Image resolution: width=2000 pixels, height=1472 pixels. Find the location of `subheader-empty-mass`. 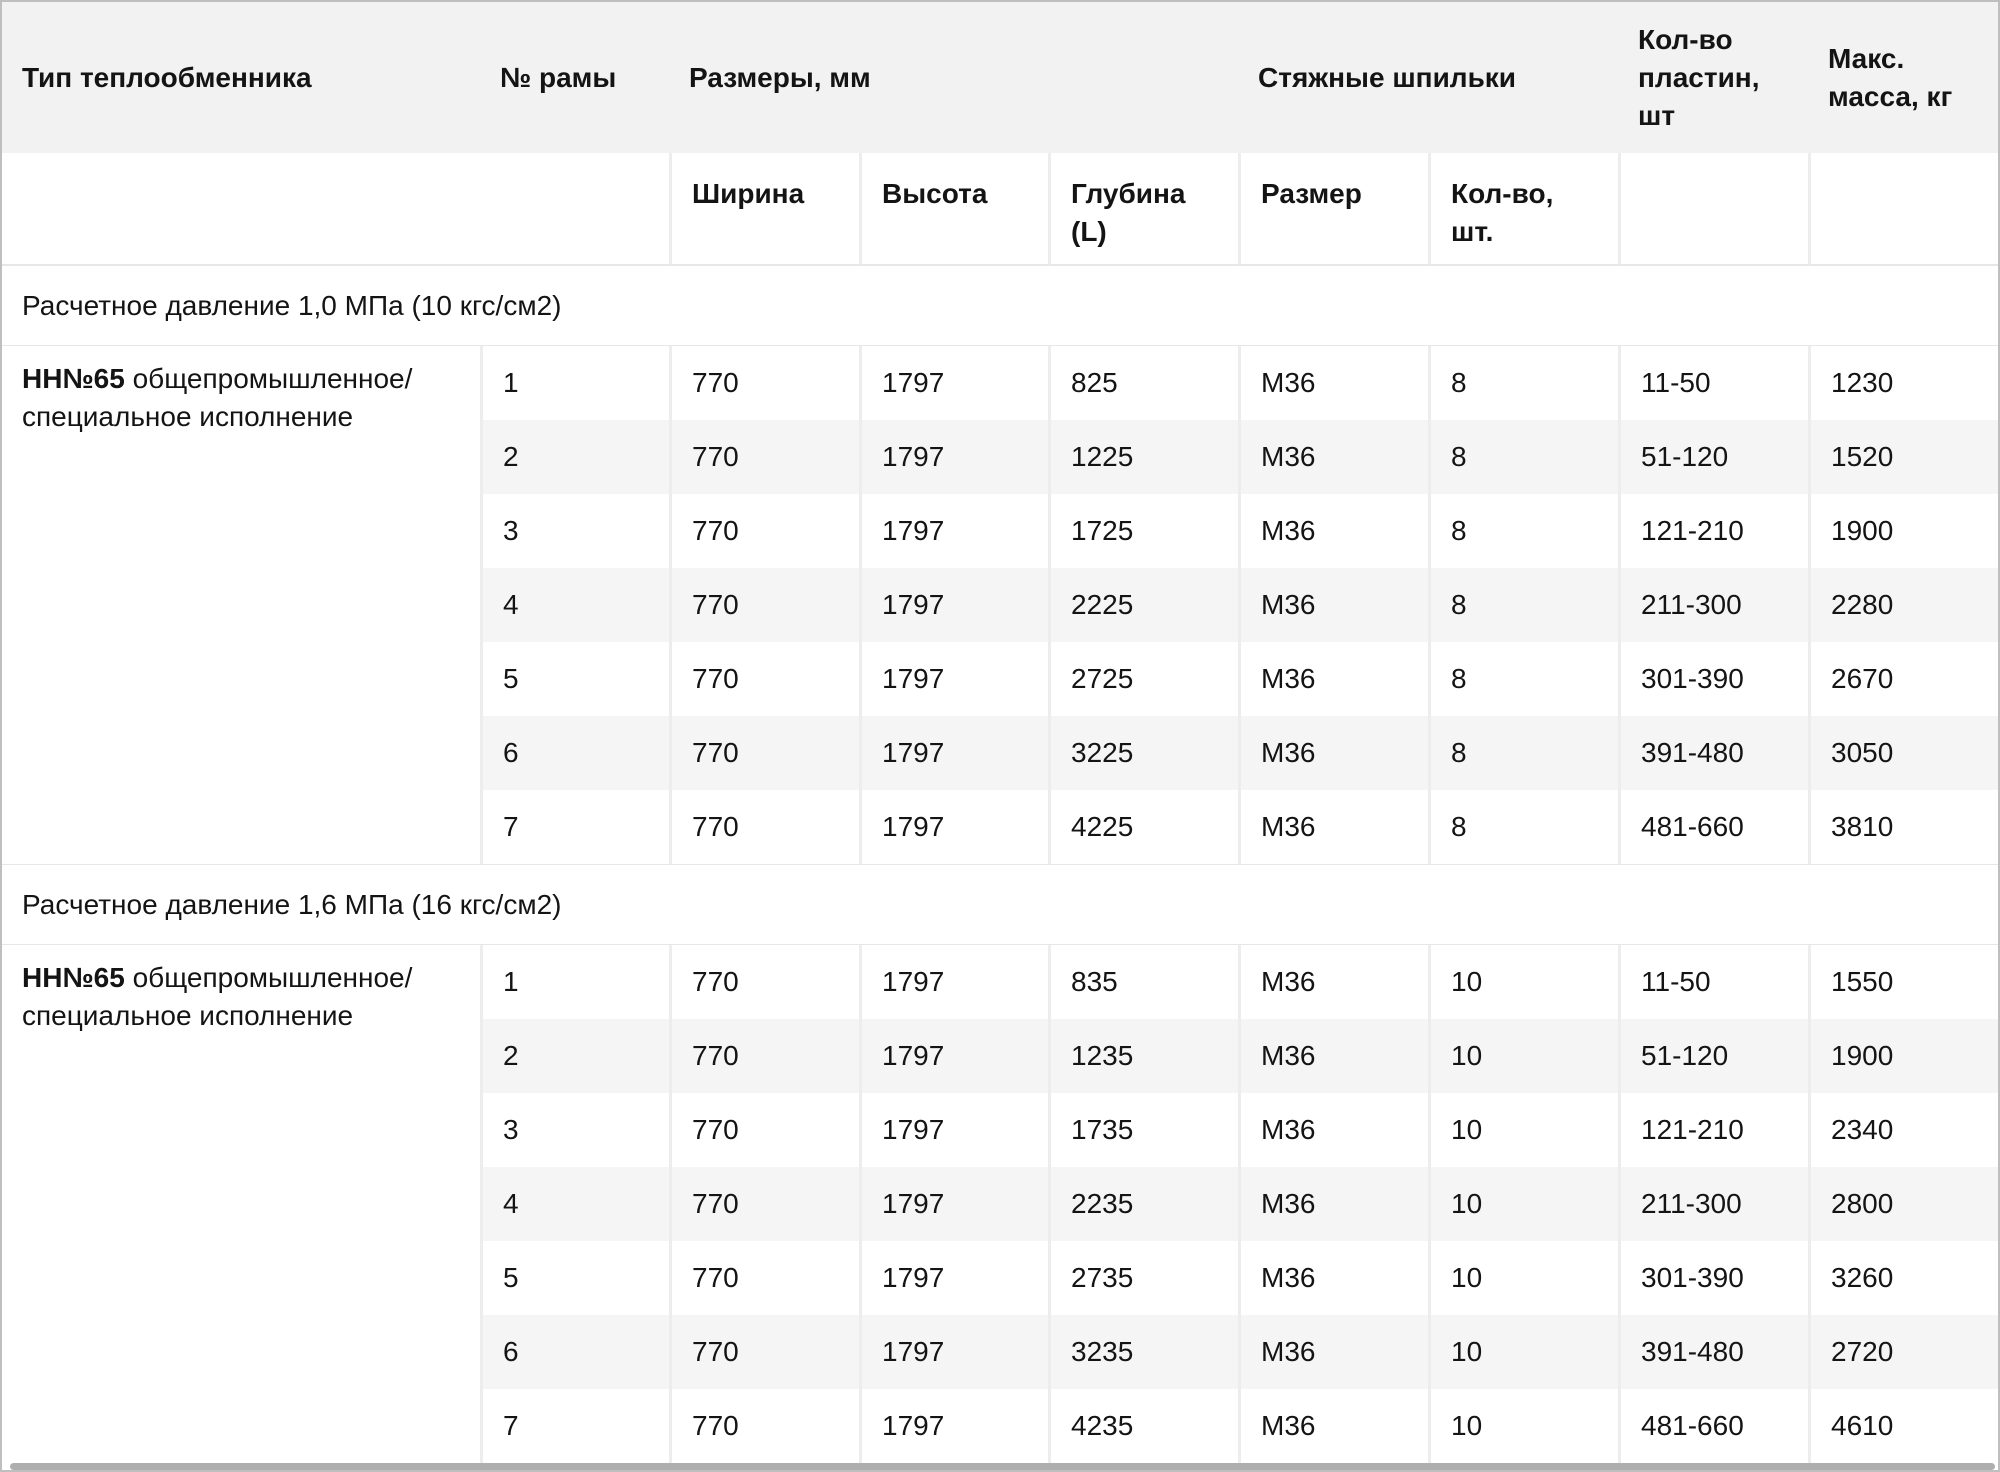

subheader-empty-mass is located at coordinates (1903, 209).